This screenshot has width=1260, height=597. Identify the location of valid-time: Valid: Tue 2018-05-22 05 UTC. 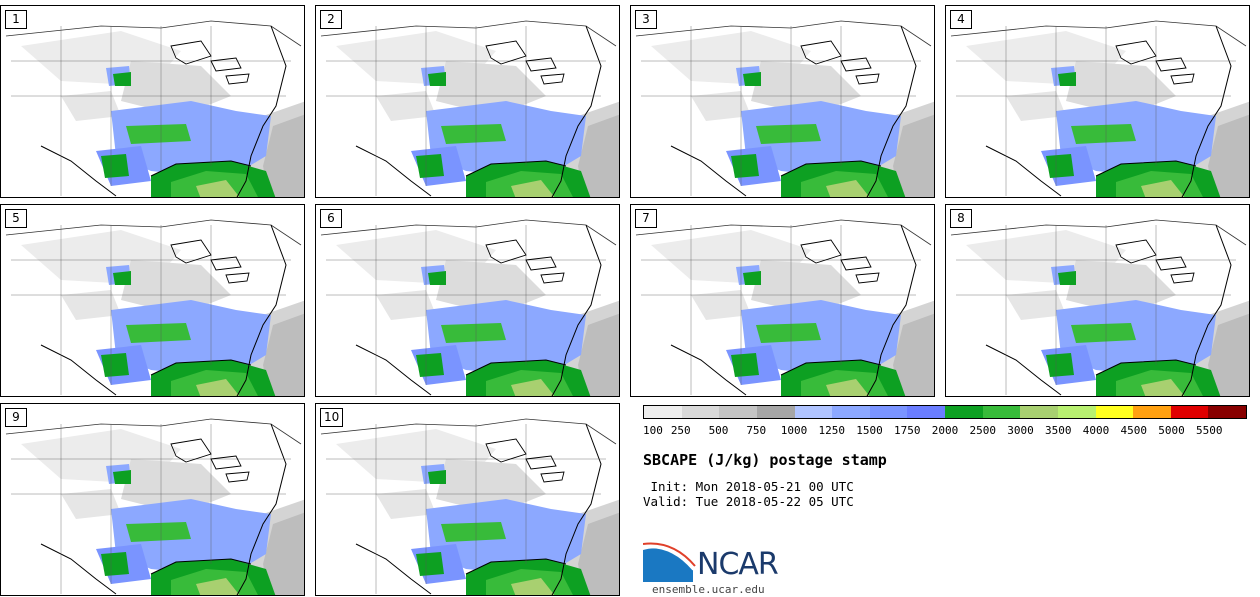
(748, 501).